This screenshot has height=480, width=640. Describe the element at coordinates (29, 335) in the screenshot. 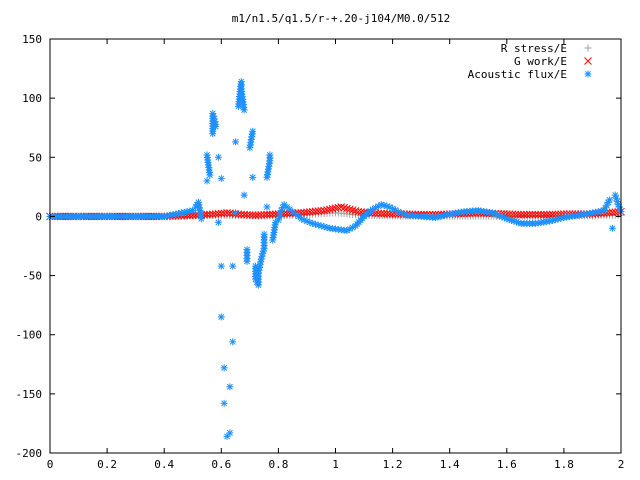

I see `y-tick-label: -100` at that location.